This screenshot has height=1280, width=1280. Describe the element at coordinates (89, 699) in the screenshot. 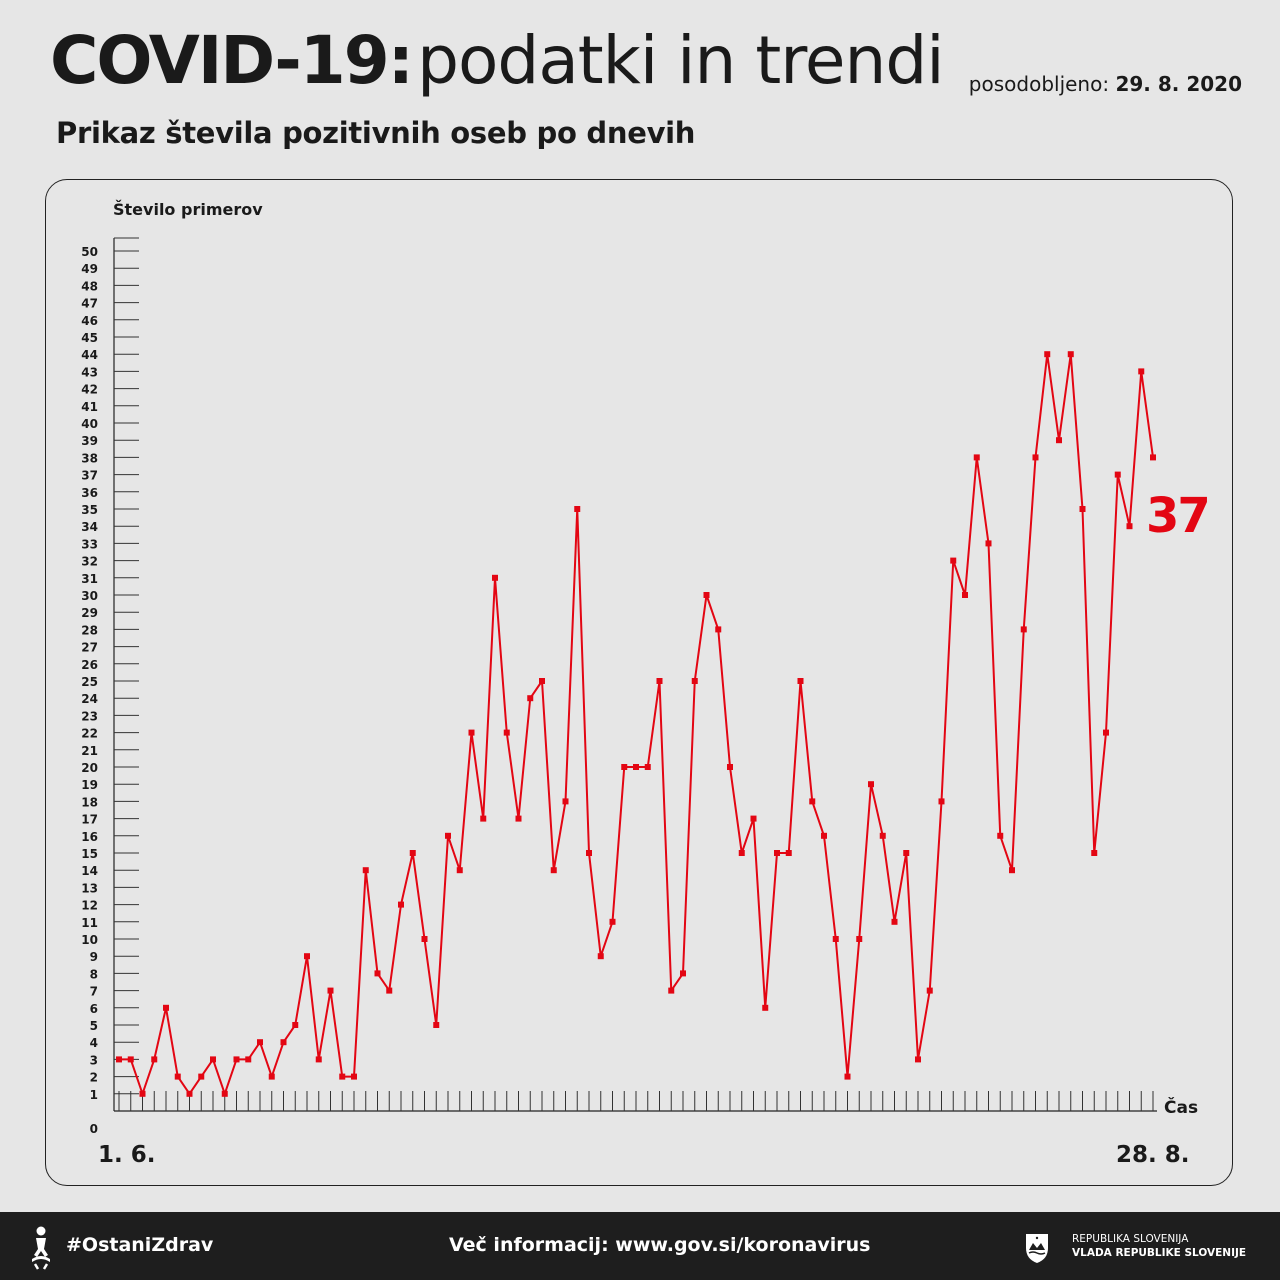

I see `y-tick-label: 24` at that location.